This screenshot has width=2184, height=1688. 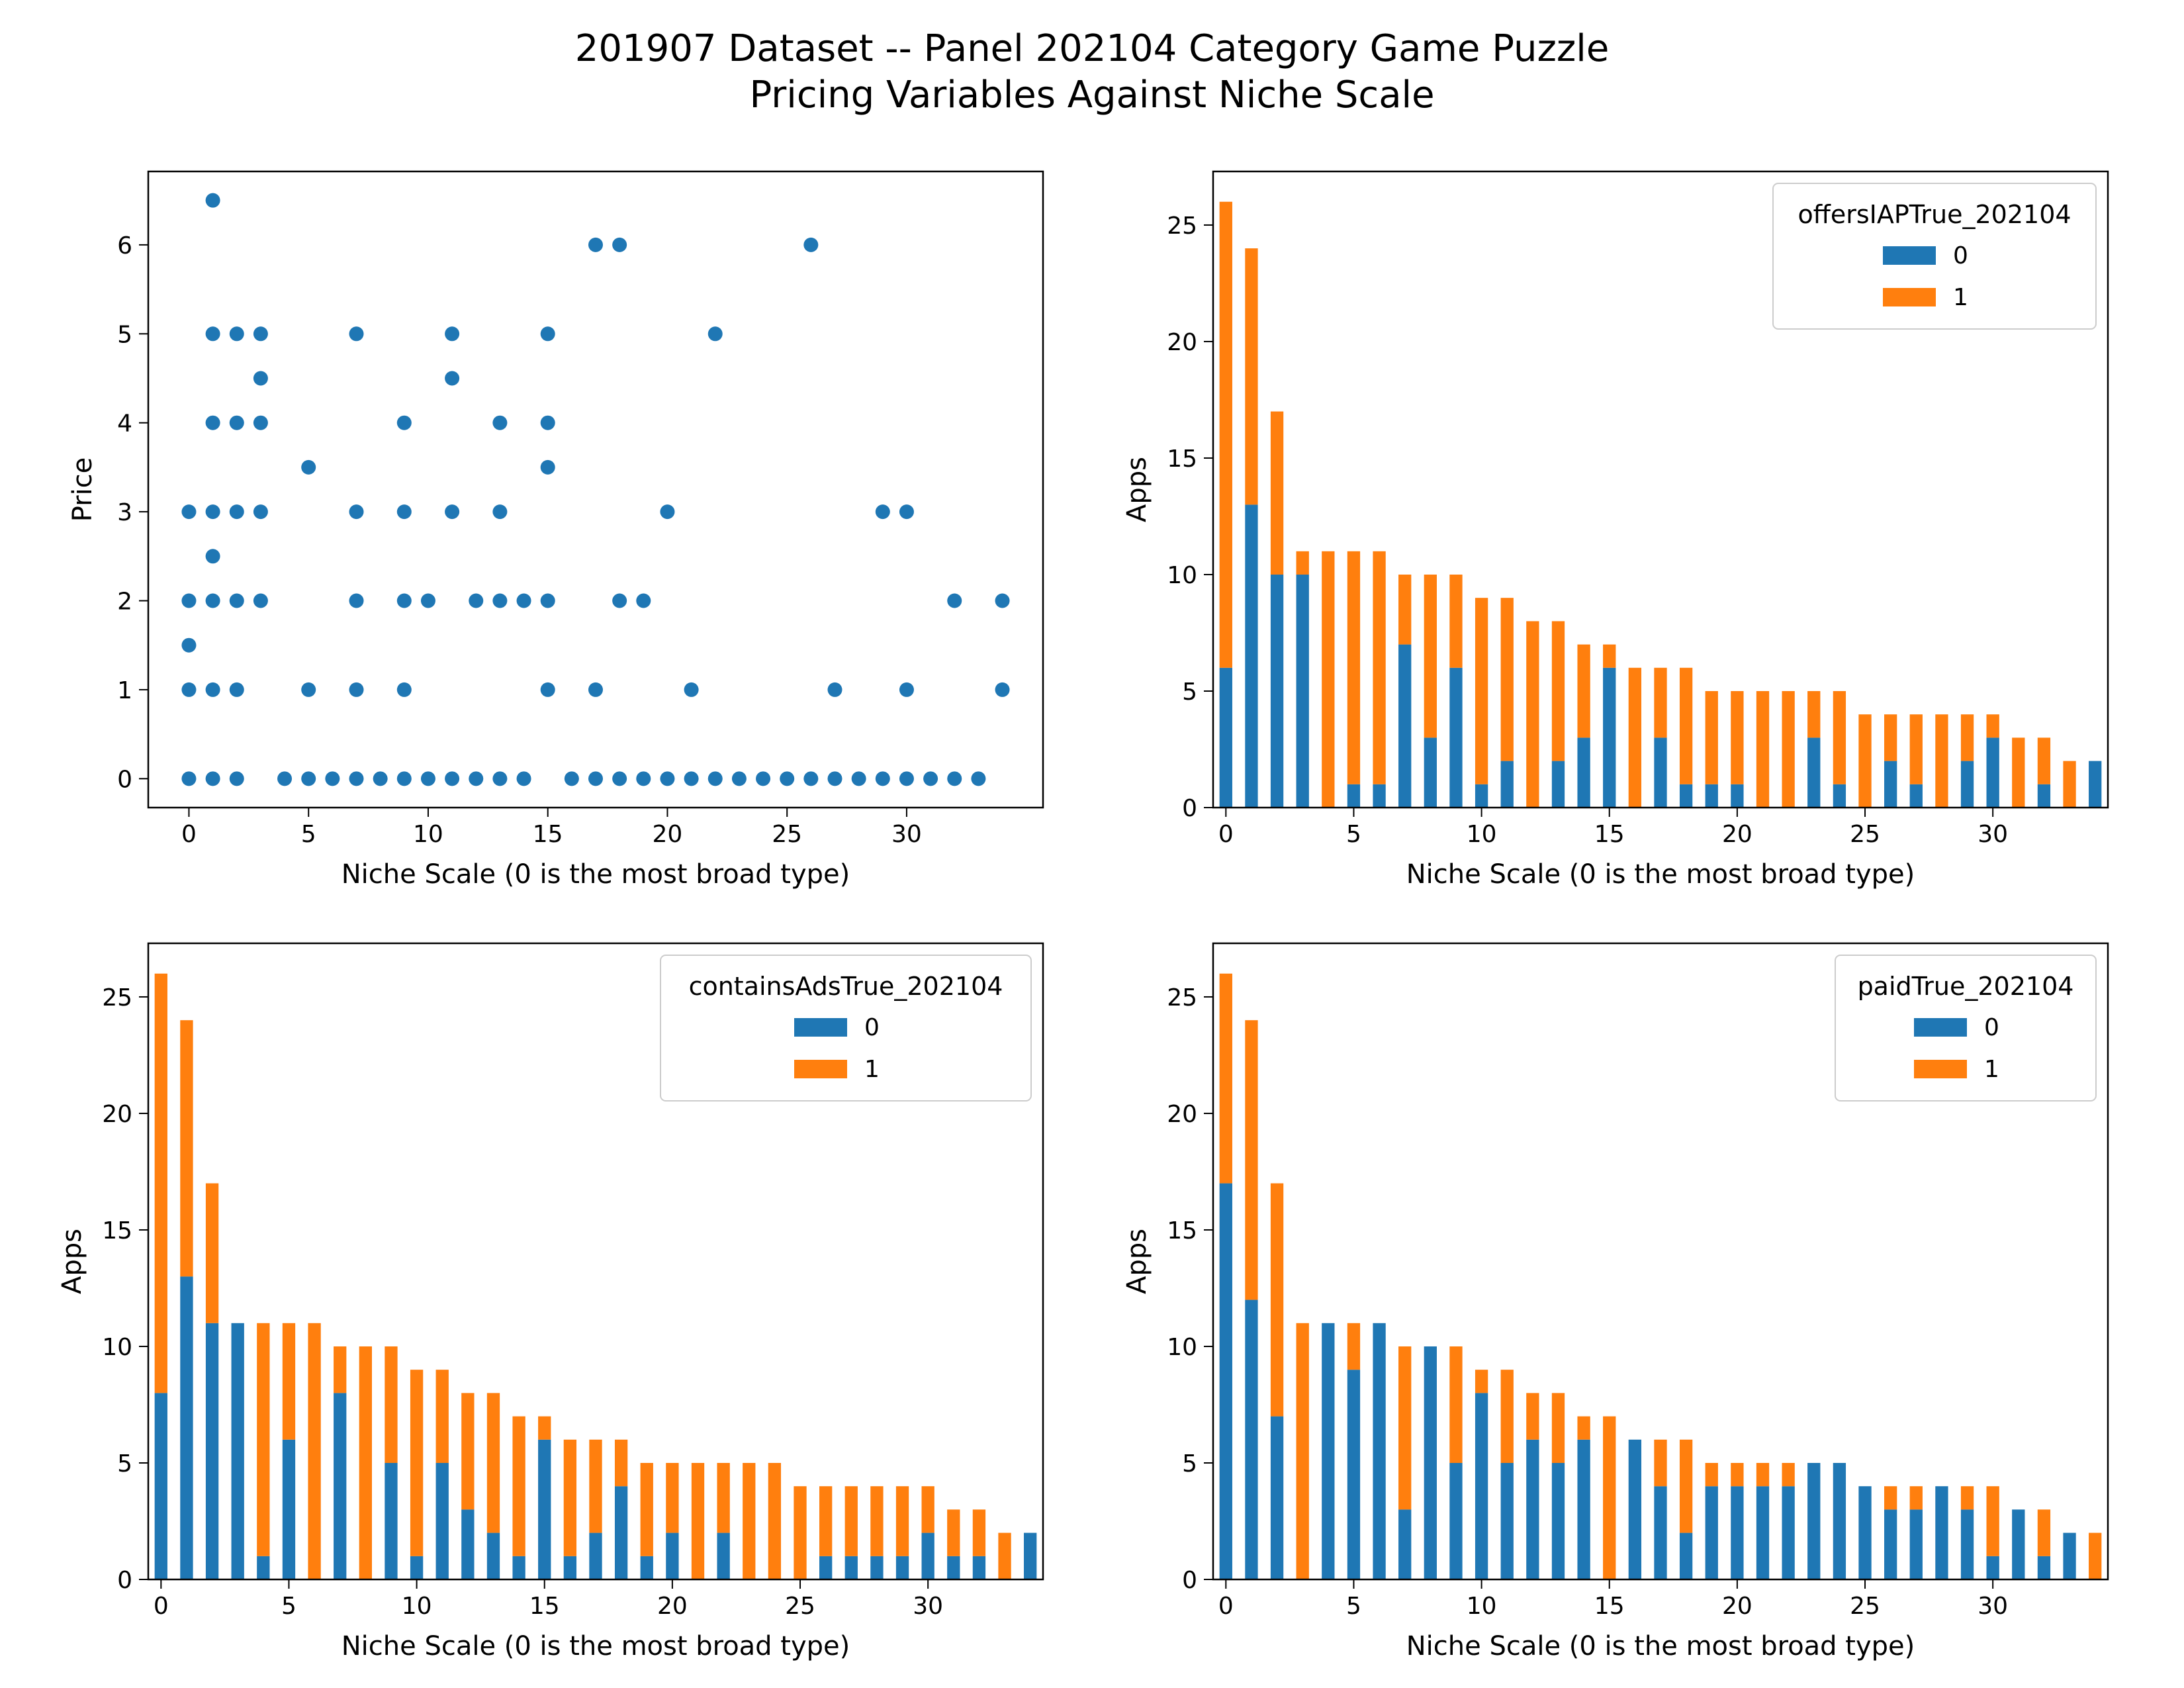 What do you see at coordinates (1661, 1646) in the screenshot?
I see `x-axis-label: Niche Scale (0 is the most broad type)` at bounding box center [1661, 1646].